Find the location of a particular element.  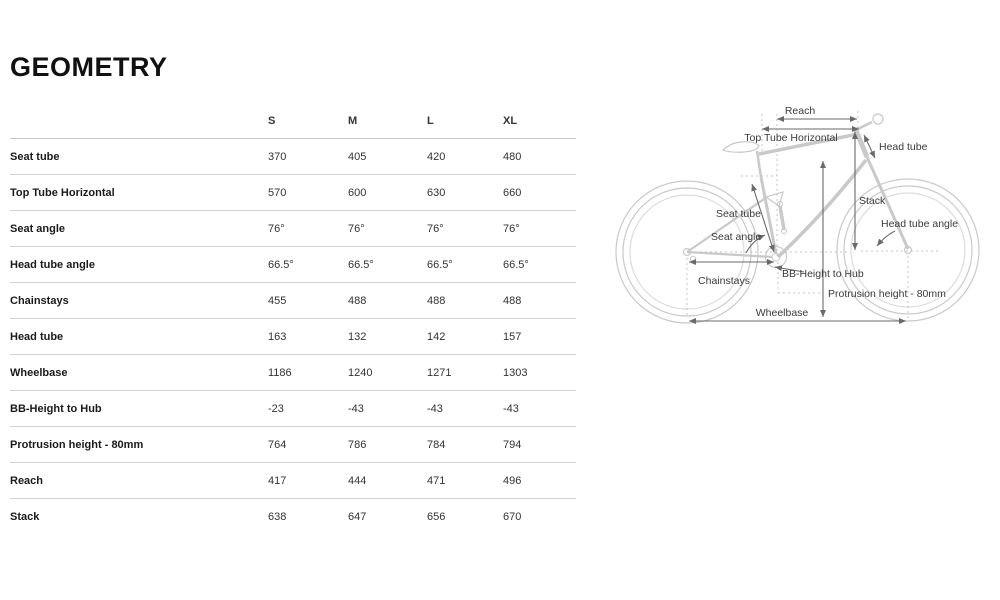

table-row: Head tube angle 66.5° 66.5° 66.5° 66.5° is located at coordinates (293, 264).